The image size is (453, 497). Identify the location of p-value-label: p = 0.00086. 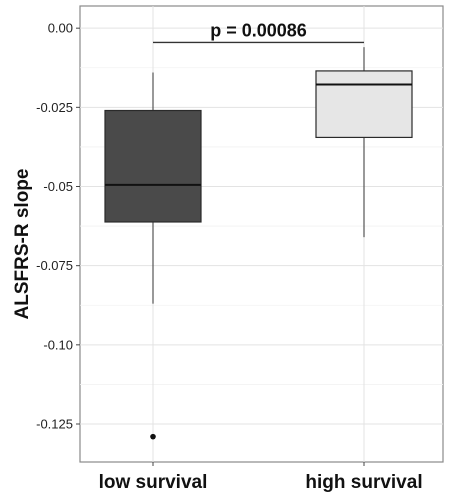
(258, 30).